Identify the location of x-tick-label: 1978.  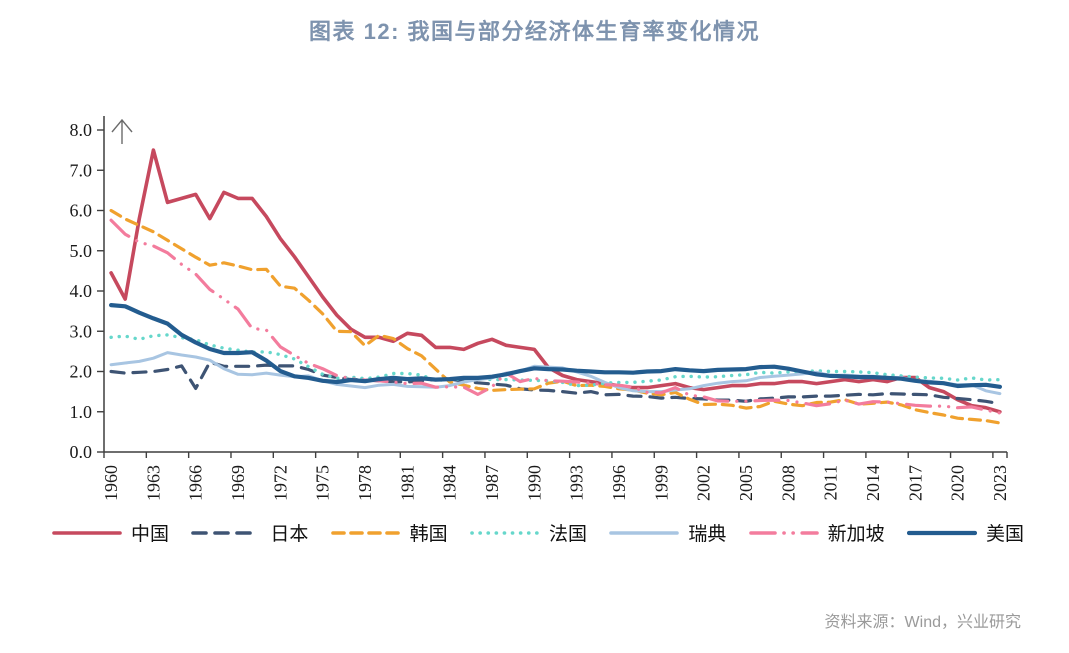
(365, 483).